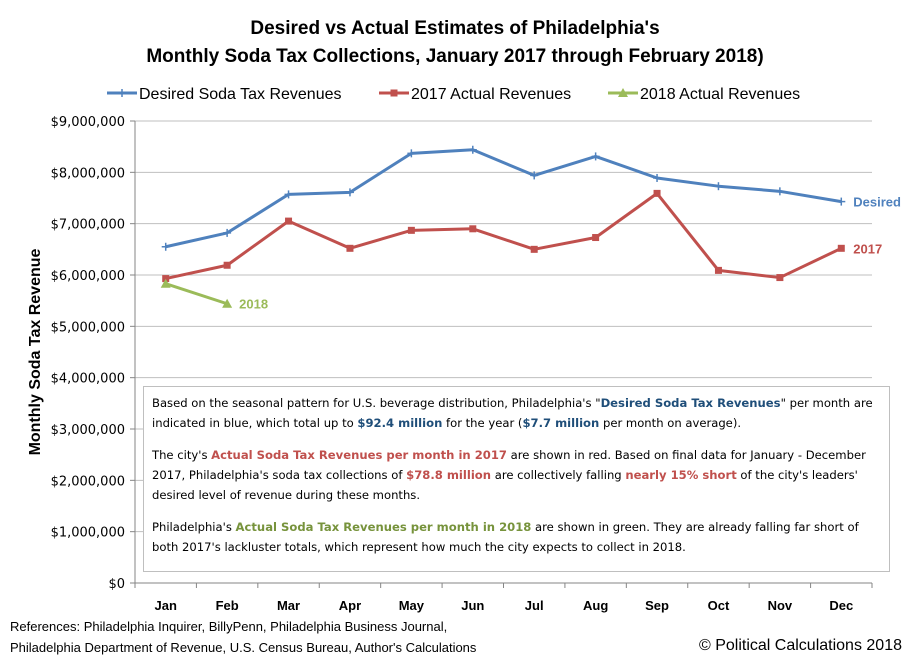 The height and width of the screenshot is (661, 911). What do you see at coordinates (88, 481) in the screenshot?
I see `y-tick-label: $2,000,000` at bounding box center [88, 481].